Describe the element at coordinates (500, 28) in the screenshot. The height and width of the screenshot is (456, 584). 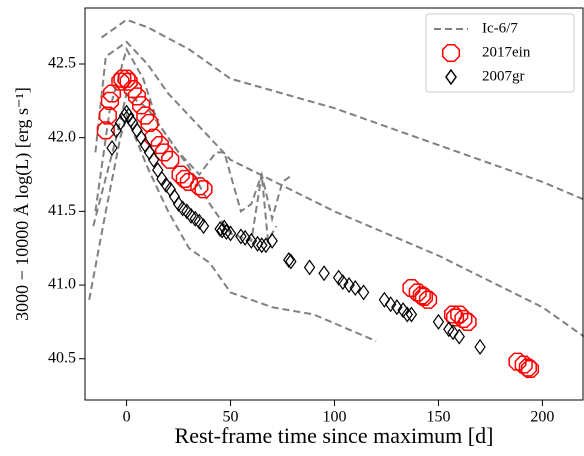
I see `legend-label: Ic-6/7` at that location.